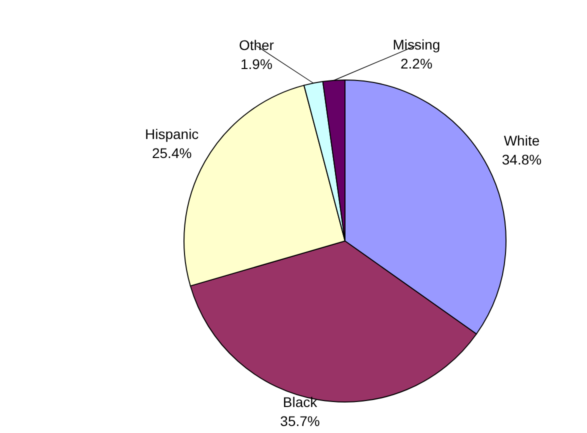  What do you see at coordinates (300, 402) in the screenshot?
I see `slice-label: Black` at bounding box center [300, 402].